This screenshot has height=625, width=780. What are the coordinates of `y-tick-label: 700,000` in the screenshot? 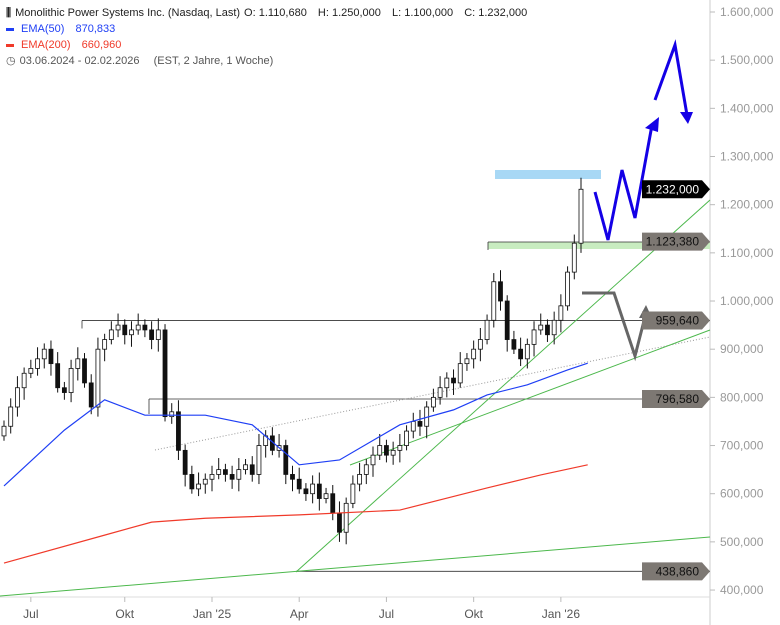 It's located at (742, 446).